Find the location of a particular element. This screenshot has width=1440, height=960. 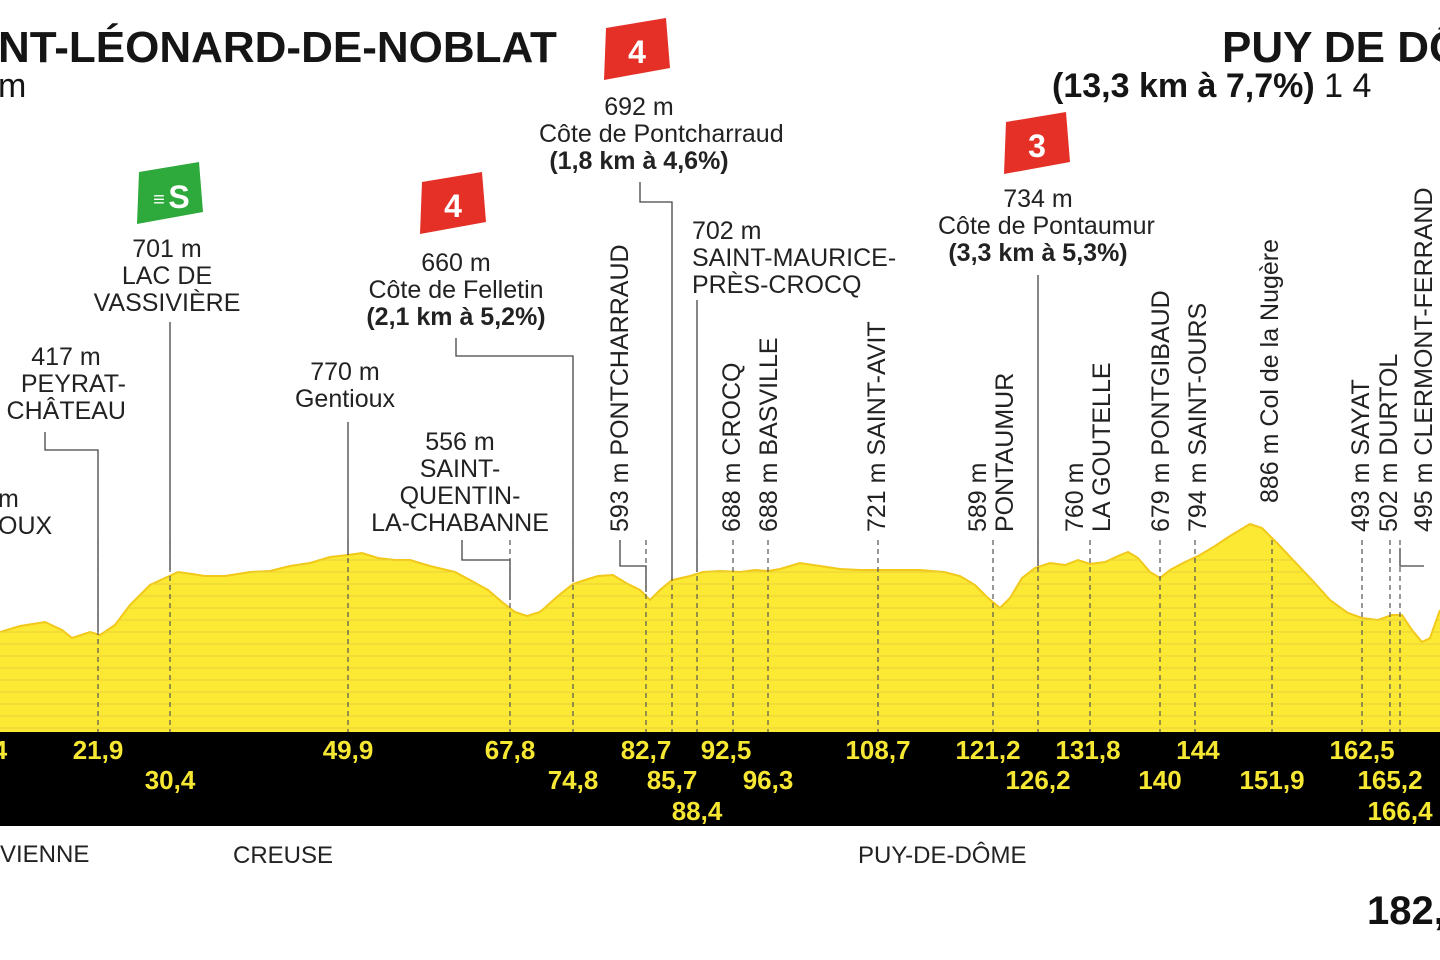

start-town-subtitle: m is located at coordinates (13, 86).